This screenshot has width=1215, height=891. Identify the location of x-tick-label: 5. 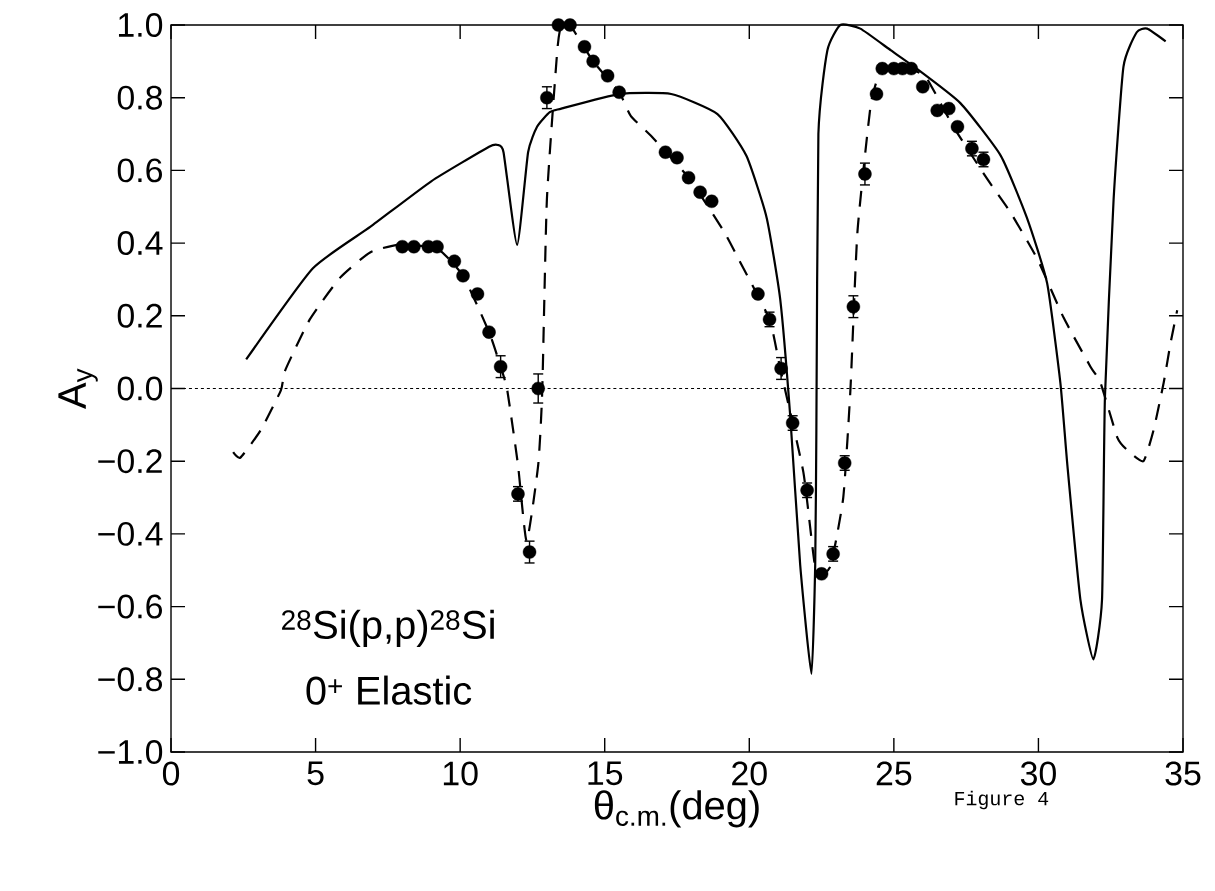
(315, 773).